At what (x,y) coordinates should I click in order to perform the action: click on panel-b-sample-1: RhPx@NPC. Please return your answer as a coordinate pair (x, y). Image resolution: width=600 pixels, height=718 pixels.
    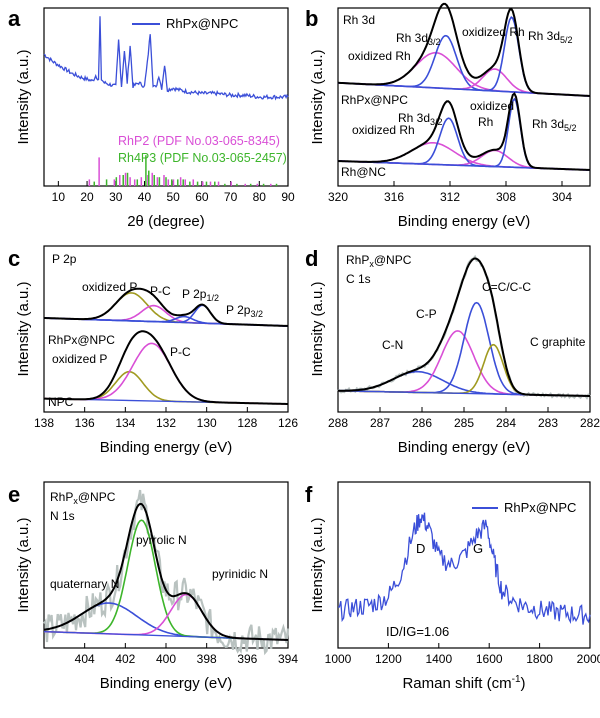
    Looking at the image, I should click on (374, 100).